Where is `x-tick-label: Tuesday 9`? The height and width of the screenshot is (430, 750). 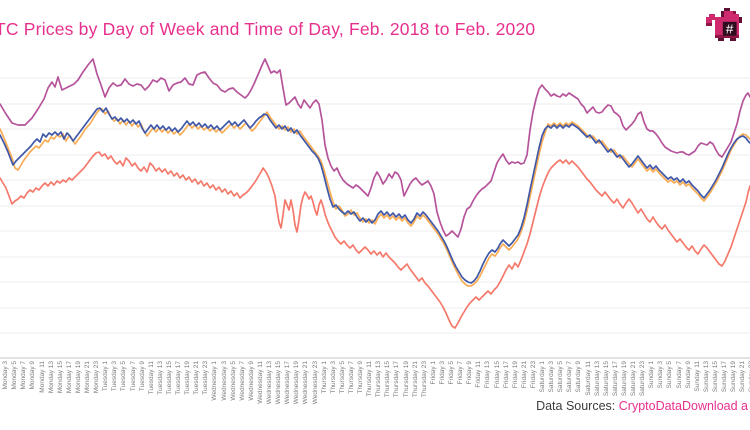 x-tick-label: Tuesday 9 is located at coordinates (142, 376).